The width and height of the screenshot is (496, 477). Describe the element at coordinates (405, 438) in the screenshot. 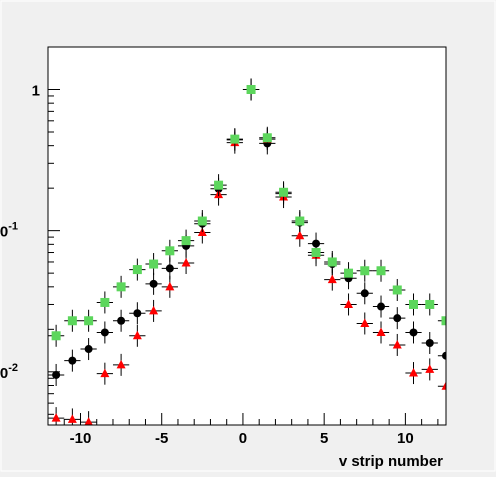

I see `x-tick-label: 10` at that location.